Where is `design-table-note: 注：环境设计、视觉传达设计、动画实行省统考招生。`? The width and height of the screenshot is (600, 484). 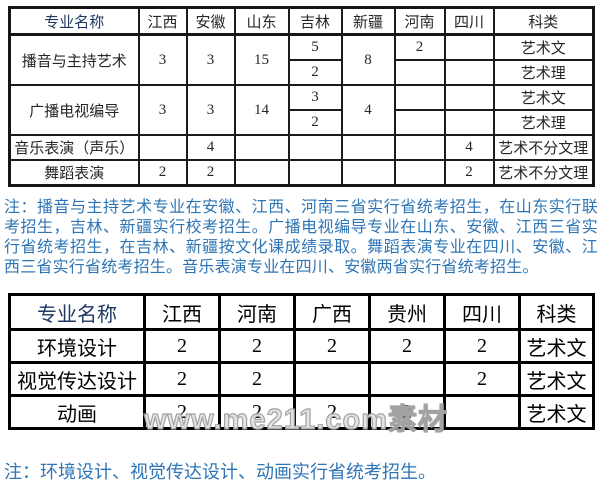 design-table-note: 注：环境设计、视觉传达设计、动画实行省统考招生。 is located at coordinates (220, 472).